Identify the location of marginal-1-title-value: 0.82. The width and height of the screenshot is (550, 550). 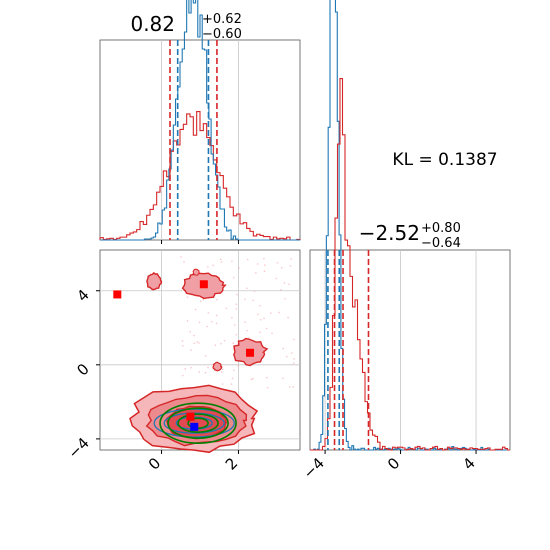
(152, 24).